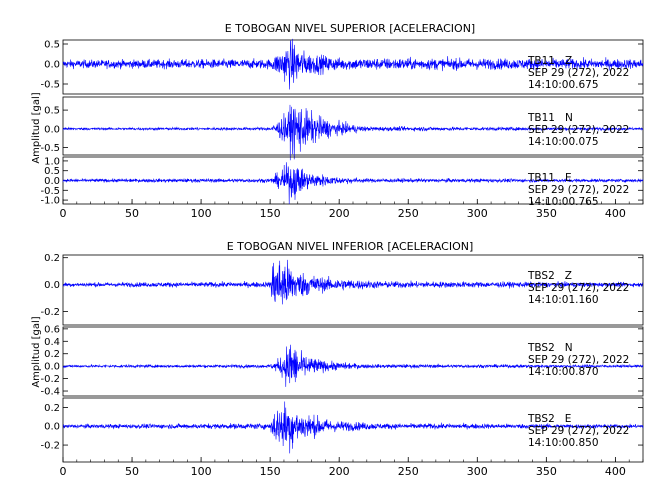  Describe the element at coordinates (36, 127) in the screenshot. I see `y-axis-label-superior: Amplitud [gal]` at that location.